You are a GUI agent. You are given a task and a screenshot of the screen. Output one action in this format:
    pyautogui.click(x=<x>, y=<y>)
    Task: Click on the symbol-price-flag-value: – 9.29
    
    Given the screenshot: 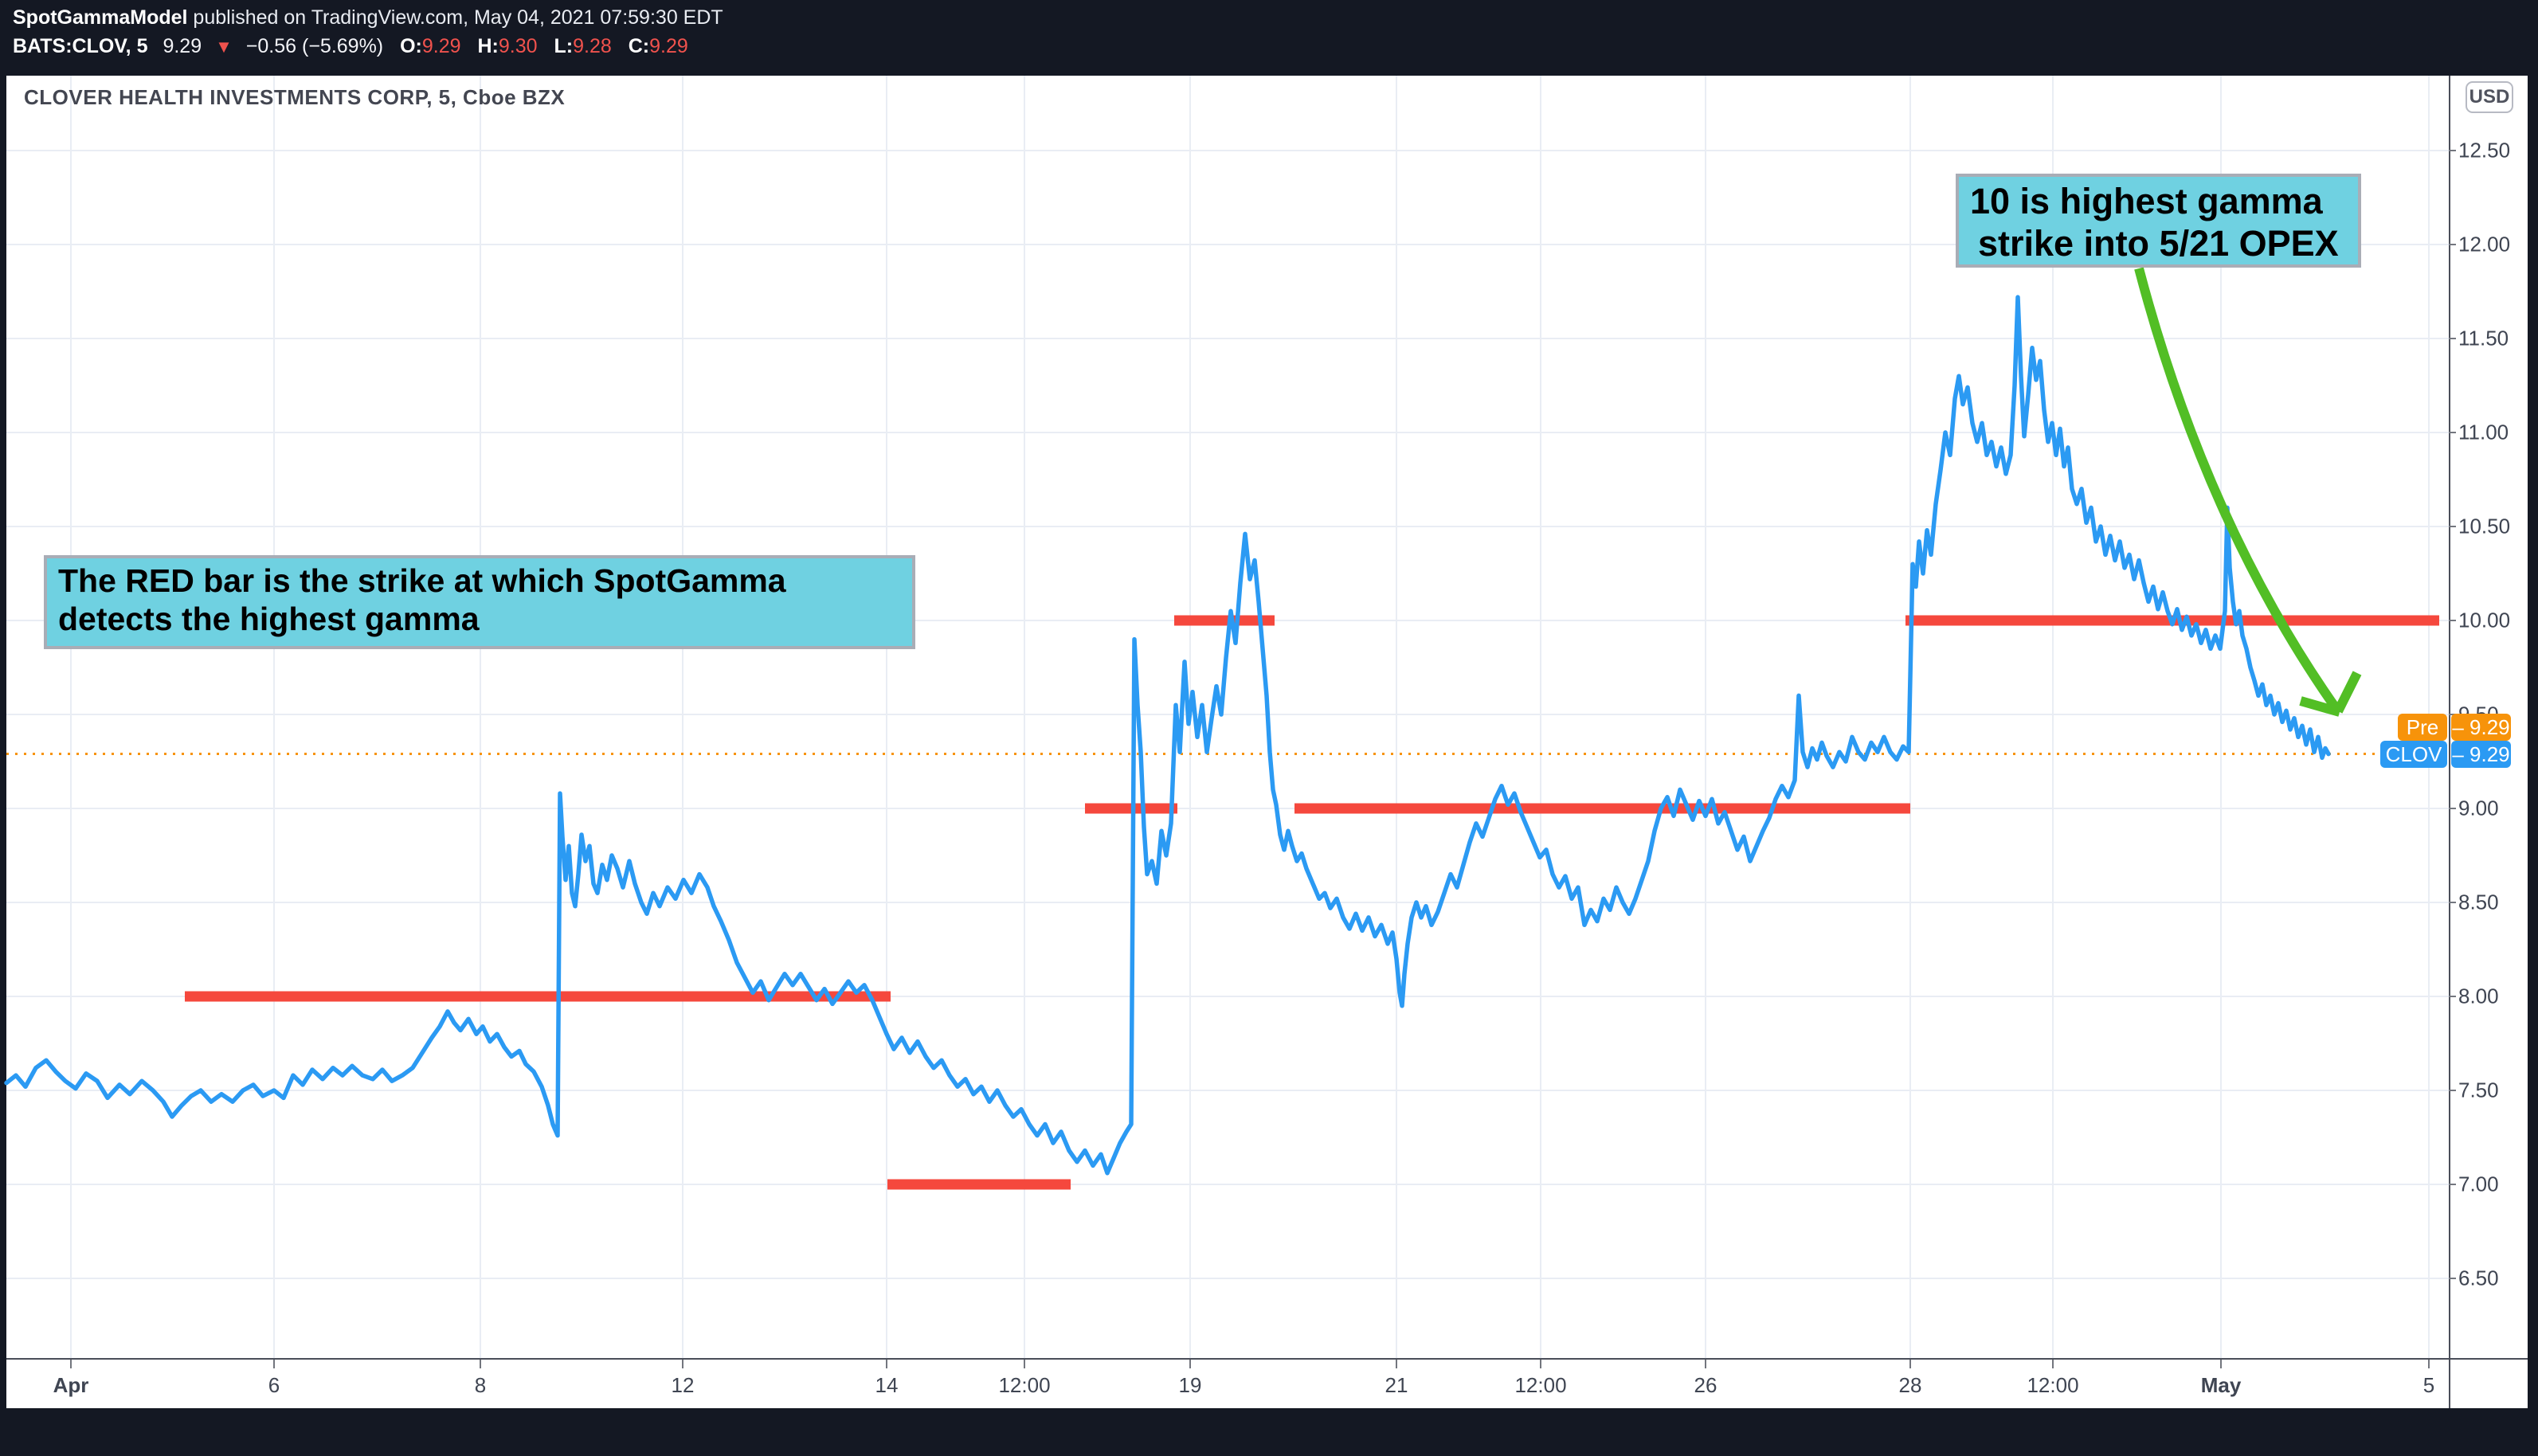 What is the action you would take?
    pyautogui.click(x=2481, y=754)
    